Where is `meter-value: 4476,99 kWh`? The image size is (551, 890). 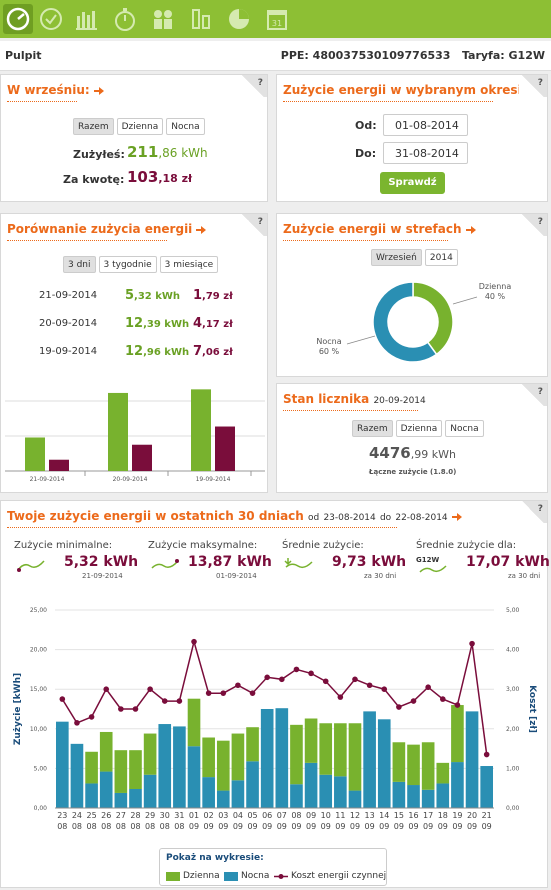 meter-value: 4476,99 kWh is located at coordinates (412, 453).